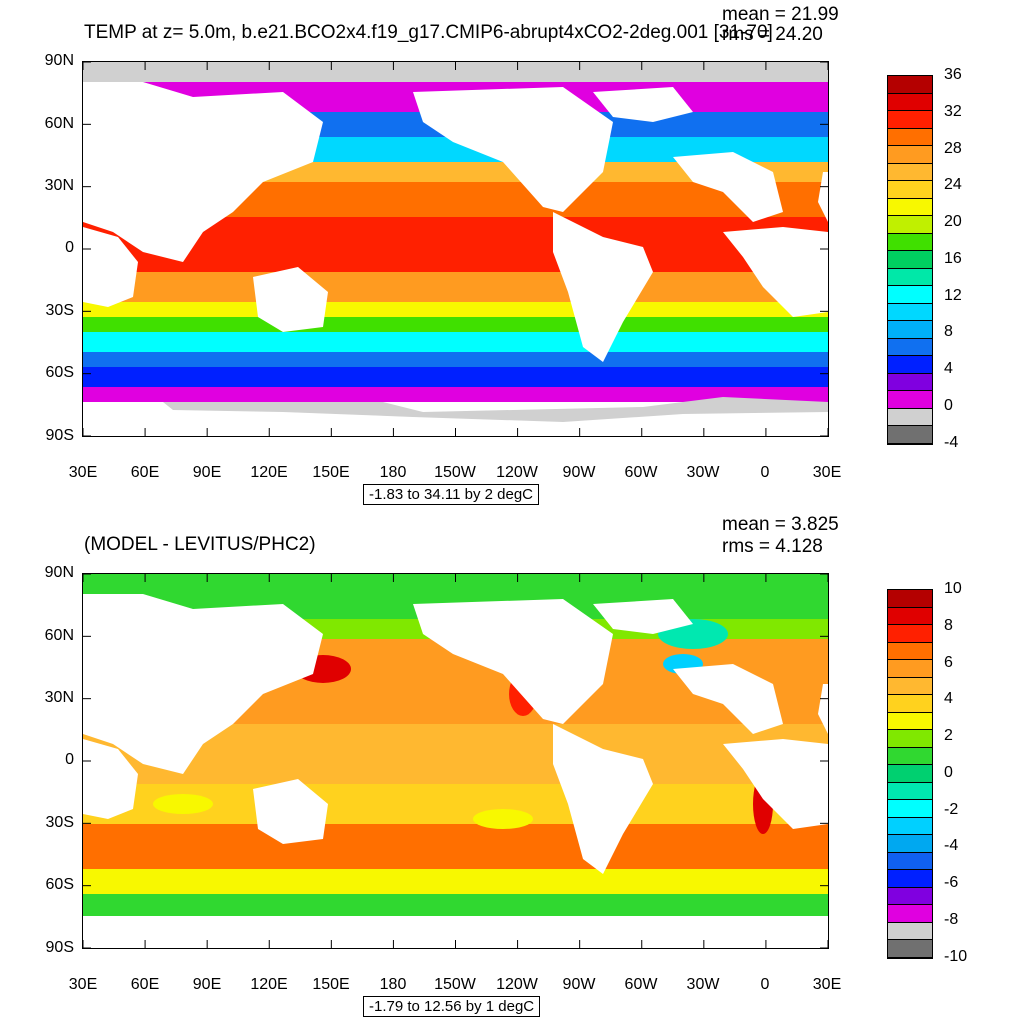 Image resolution: width=1024 pixels, height=1024 pixels. Describe the element at coordinates (823, 709) in the screenshot. I see `land-arabia` at that location.